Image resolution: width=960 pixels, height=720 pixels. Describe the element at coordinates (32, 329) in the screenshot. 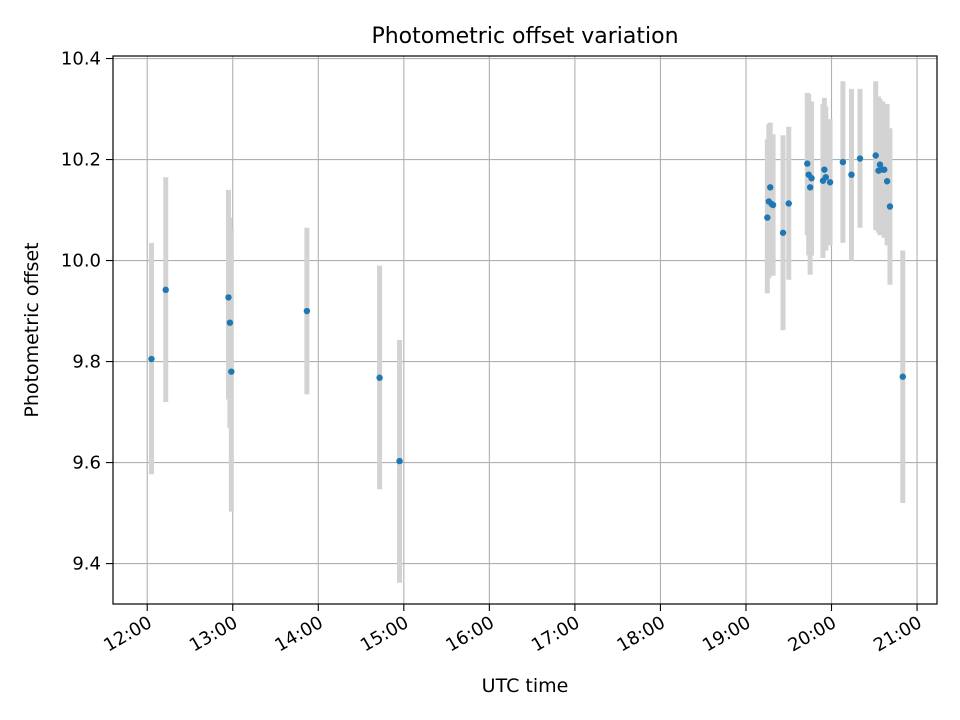

I see `y-axis-label: Photometric offset` at that location.